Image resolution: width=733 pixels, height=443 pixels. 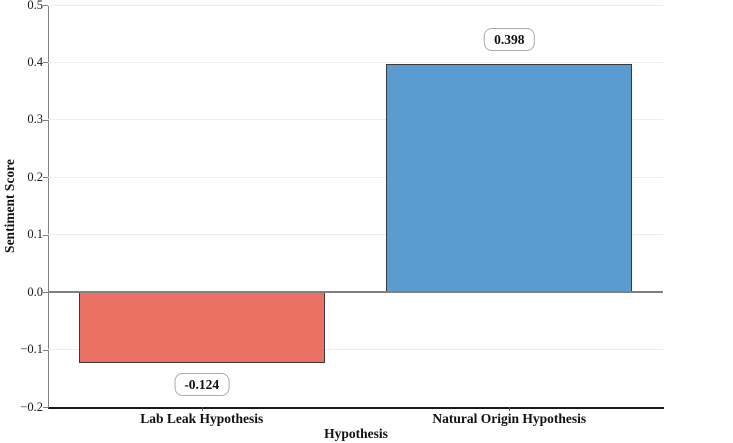 What do you see at coordinates (35, 119) in the screenshot?
I see `y-tick-label: 0.3` at bounding box center [35, 119].